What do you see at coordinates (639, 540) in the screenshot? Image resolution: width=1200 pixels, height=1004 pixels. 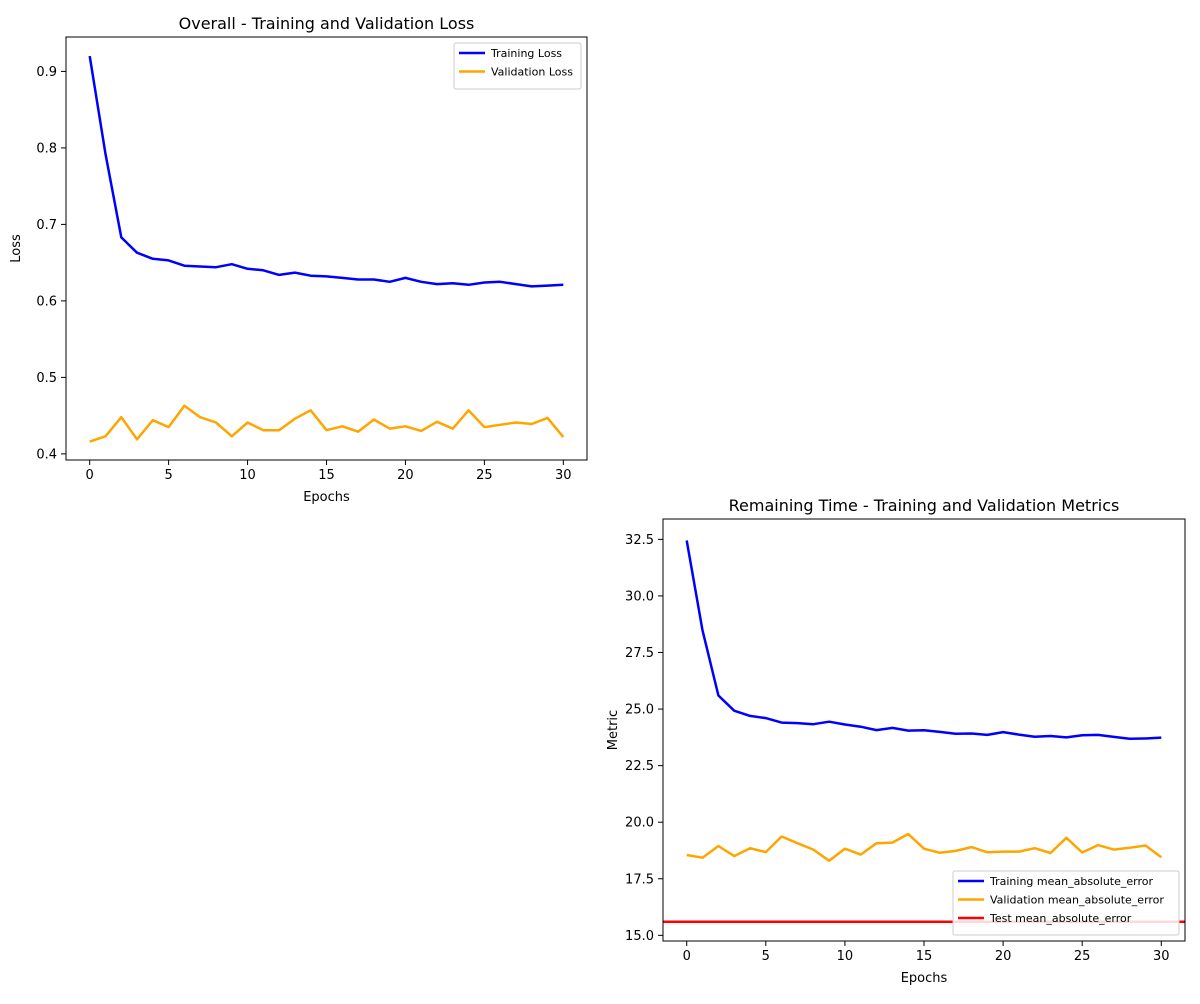 I see `y-tick-label: 32.5` at bounding box center [639, 540].